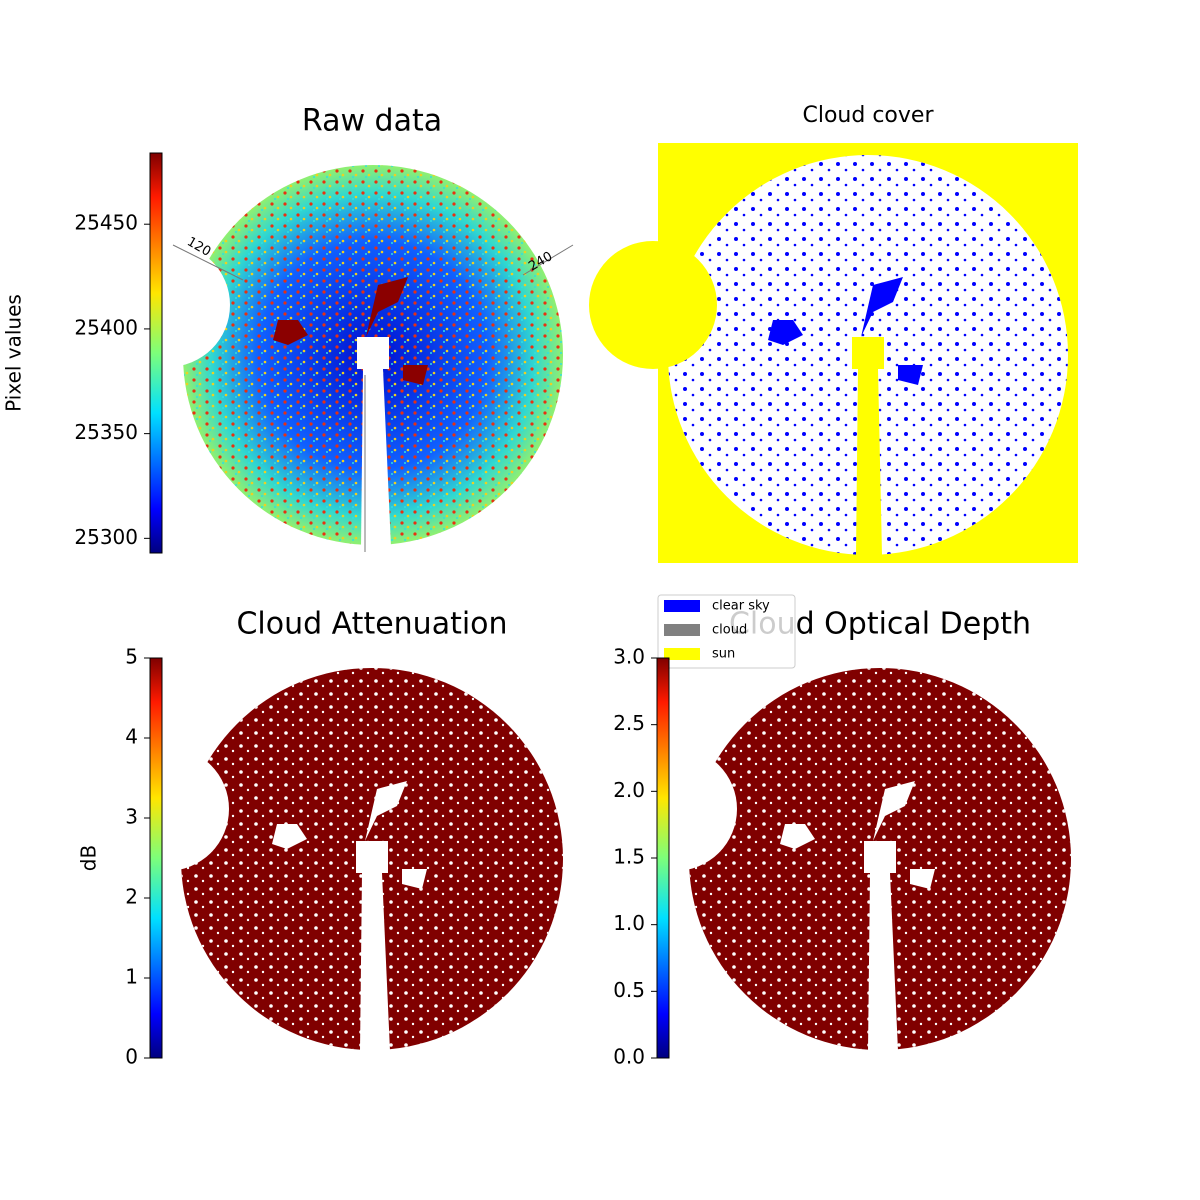  I want to click on legend-label: clear sky, so click(741, 606).